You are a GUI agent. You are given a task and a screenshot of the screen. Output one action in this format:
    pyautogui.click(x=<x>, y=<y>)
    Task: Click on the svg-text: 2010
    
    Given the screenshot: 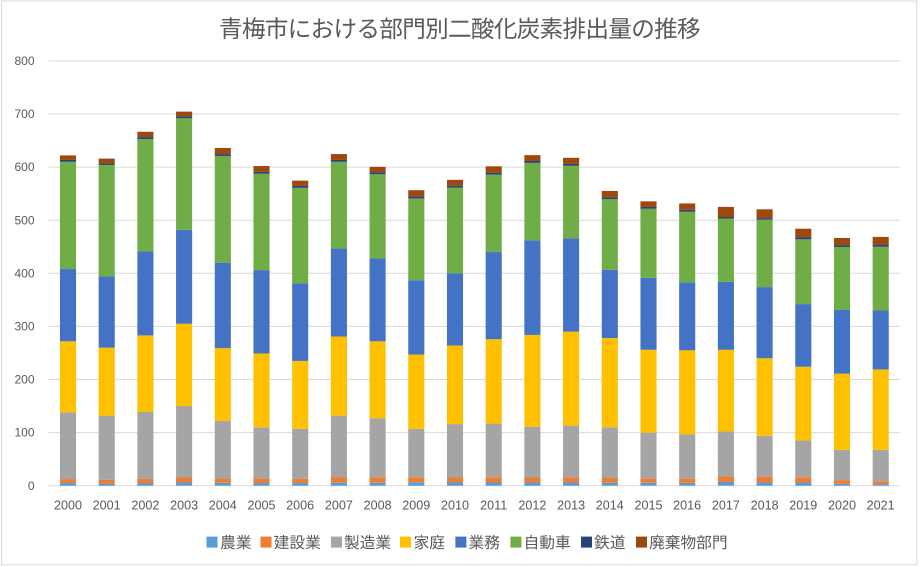 What is the action you would take?
    pyautogui.click(x=455, y=505)
    